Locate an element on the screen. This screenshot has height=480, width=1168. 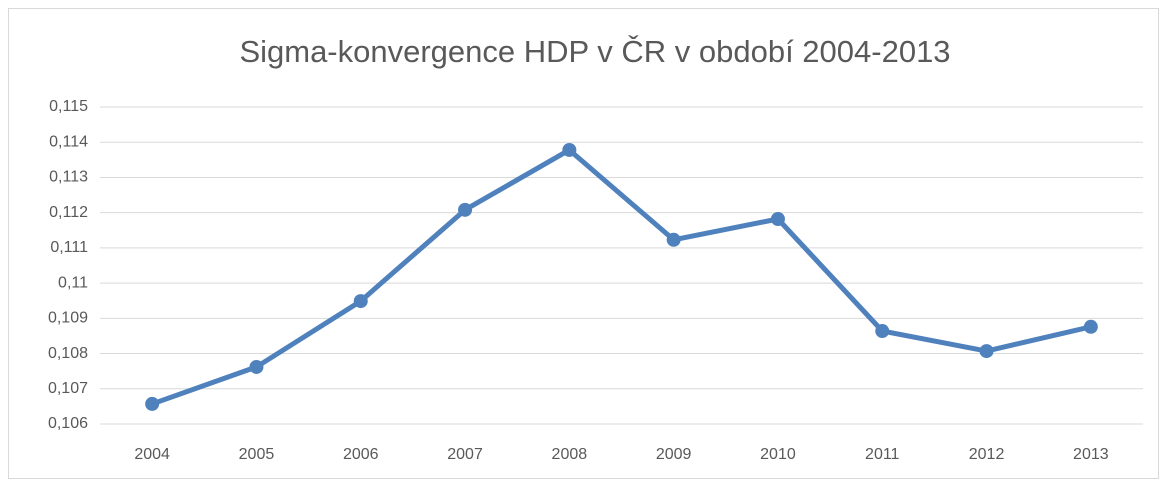
x-tick-label: 2008 is located at coordinates (570, 454).